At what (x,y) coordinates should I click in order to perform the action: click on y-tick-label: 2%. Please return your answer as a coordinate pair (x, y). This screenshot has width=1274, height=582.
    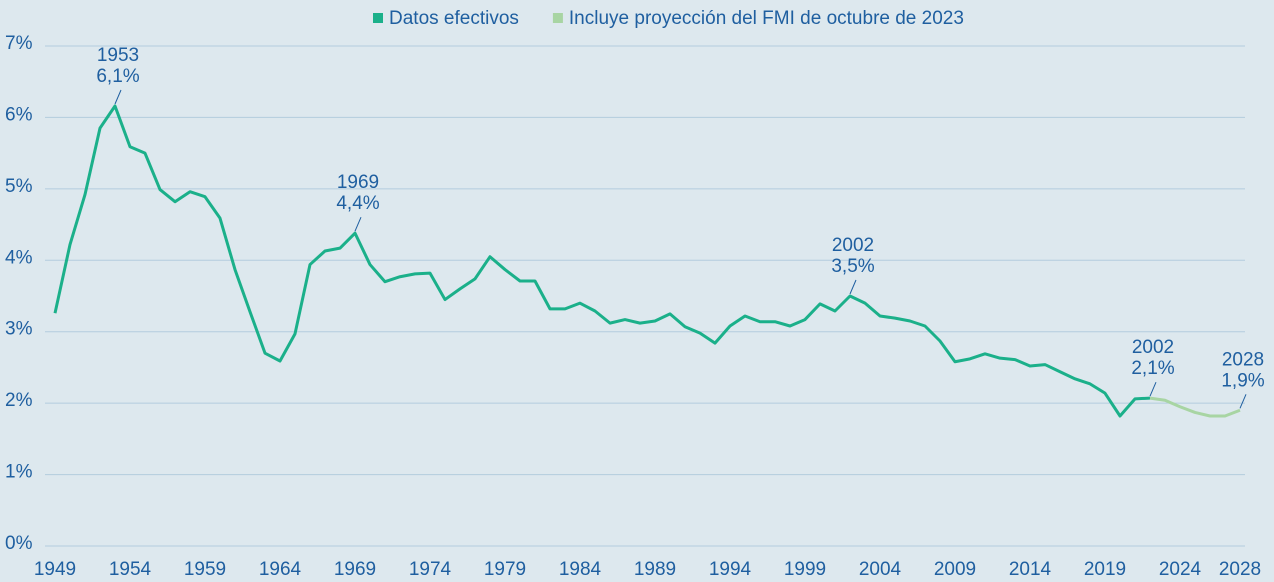
    Looking at the image, I should click on (19, 400).